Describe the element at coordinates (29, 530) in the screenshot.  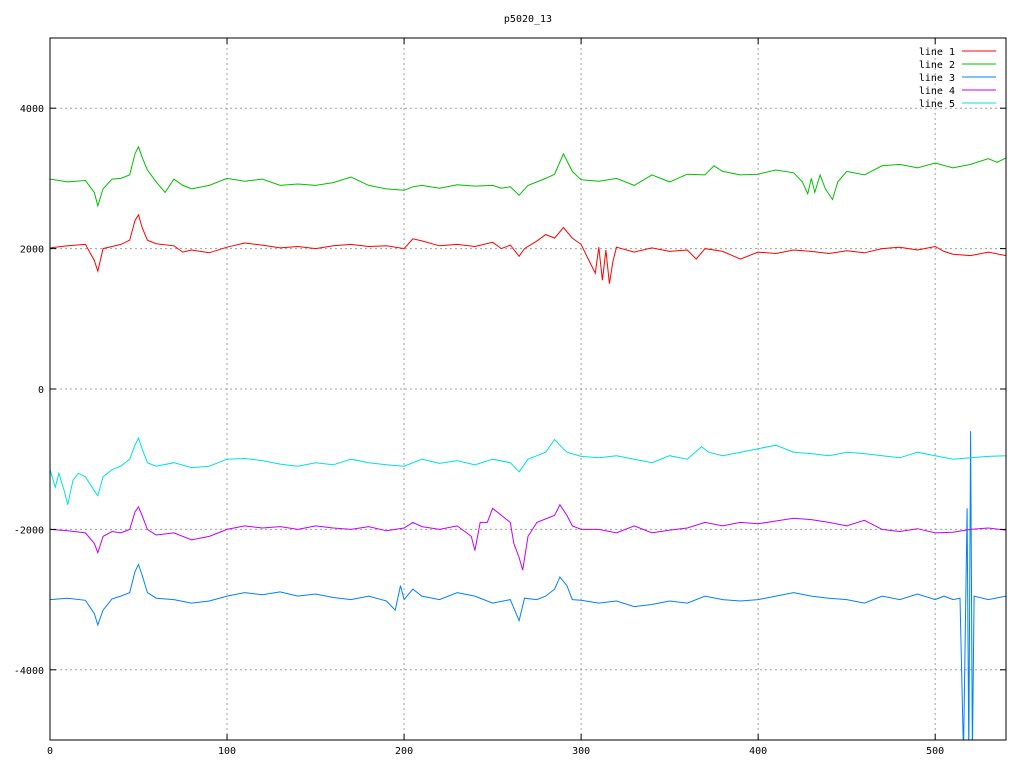
I see `y-tick-label: -2000` at that location.